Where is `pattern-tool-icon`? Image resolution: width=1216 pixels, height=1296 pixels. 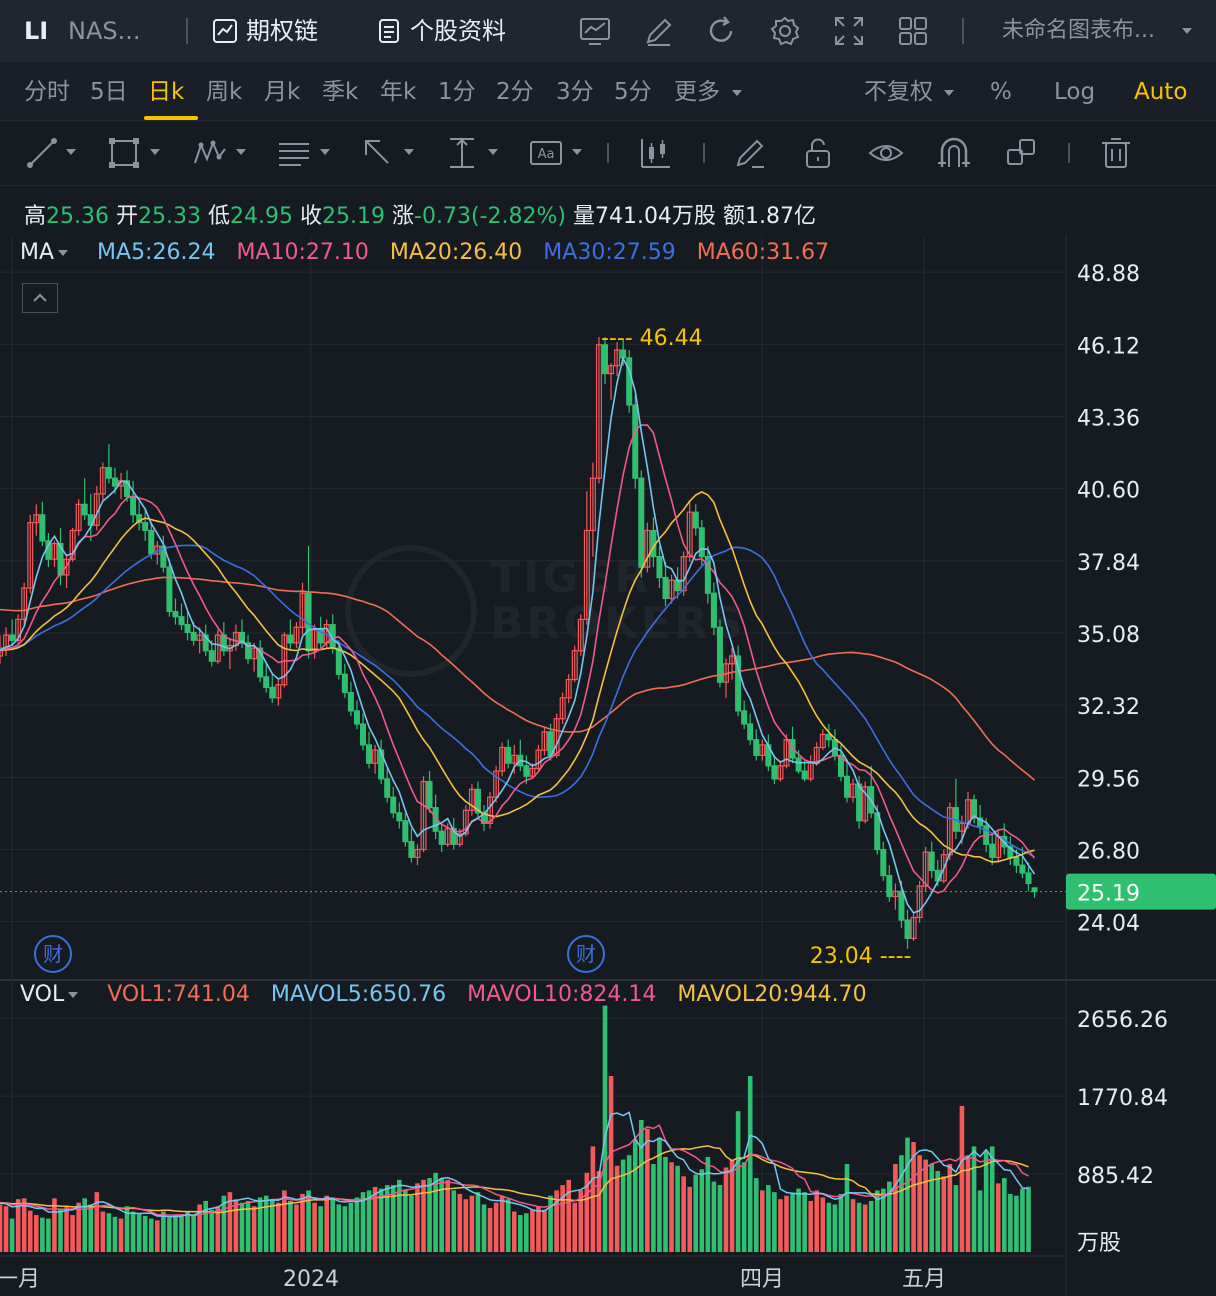 pattern-tool-icon is located at coordinates (210, 153).